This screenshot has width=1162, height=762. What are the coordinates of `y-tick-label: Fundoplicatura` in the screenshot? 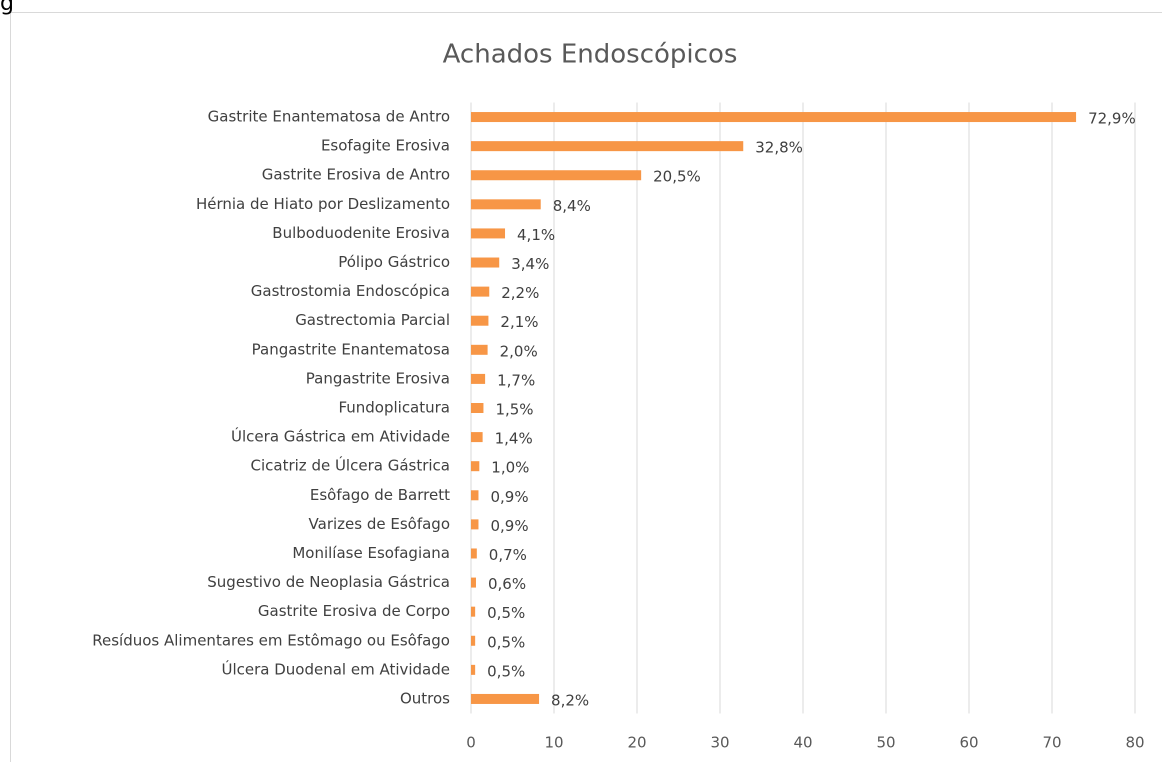 It's located at (394, 408).